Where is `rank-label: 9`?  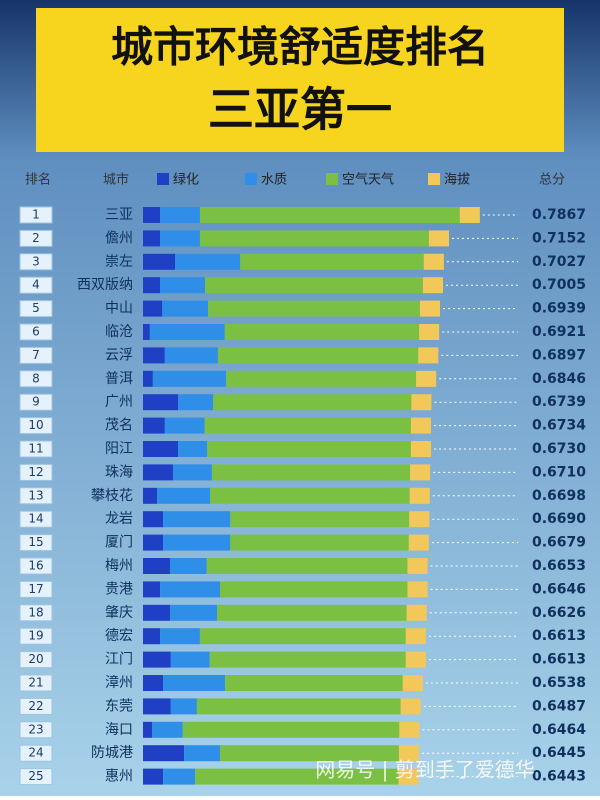 rank-label: 9 is located at coordinates (36, 402).